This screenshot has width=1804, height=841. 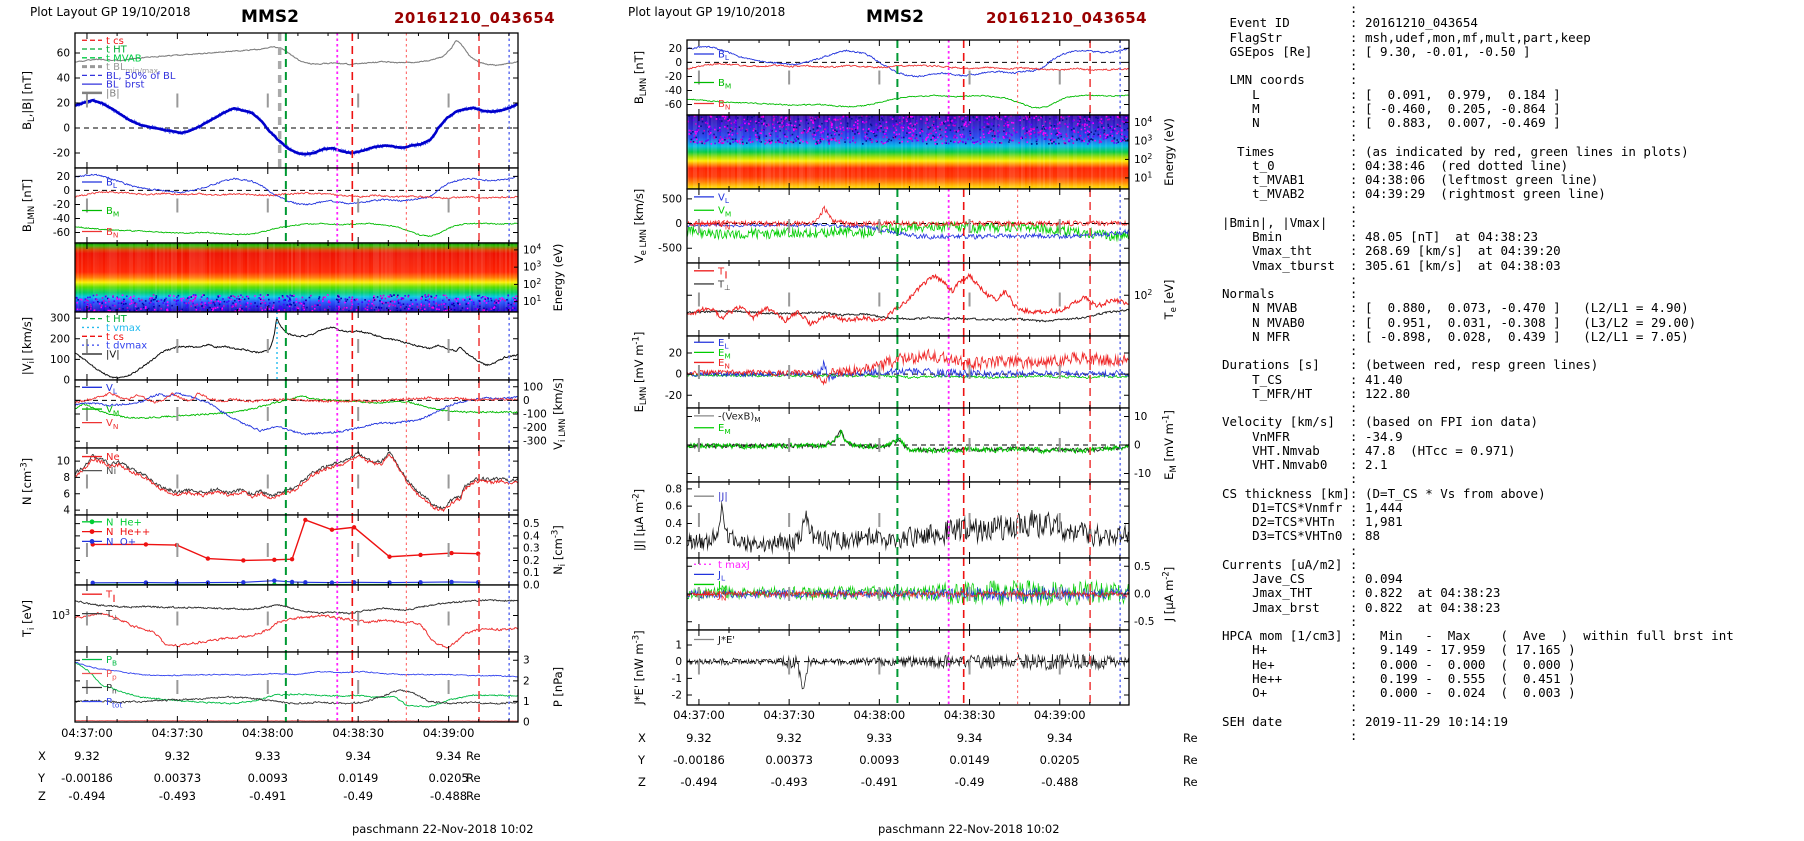 I want to click on plot-layout-header: Plot Layout GP 19/10/2018, so click(x=110, y=12).